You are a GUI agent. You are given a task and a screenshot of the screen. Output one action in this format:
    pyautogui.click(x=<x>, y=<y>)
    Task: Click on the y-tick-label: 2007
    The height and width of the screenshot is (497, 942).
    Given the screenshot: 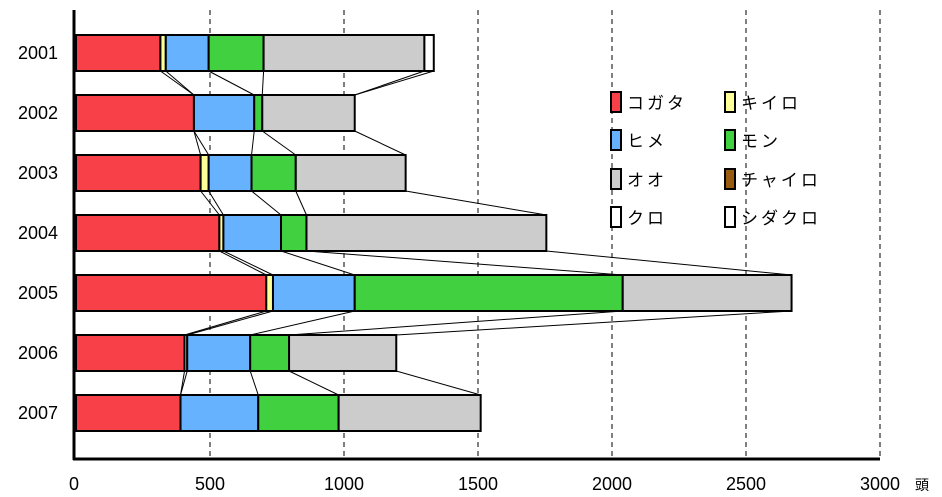 What is the action you would take?
    pyautogui.click(x=38, y=413)
    